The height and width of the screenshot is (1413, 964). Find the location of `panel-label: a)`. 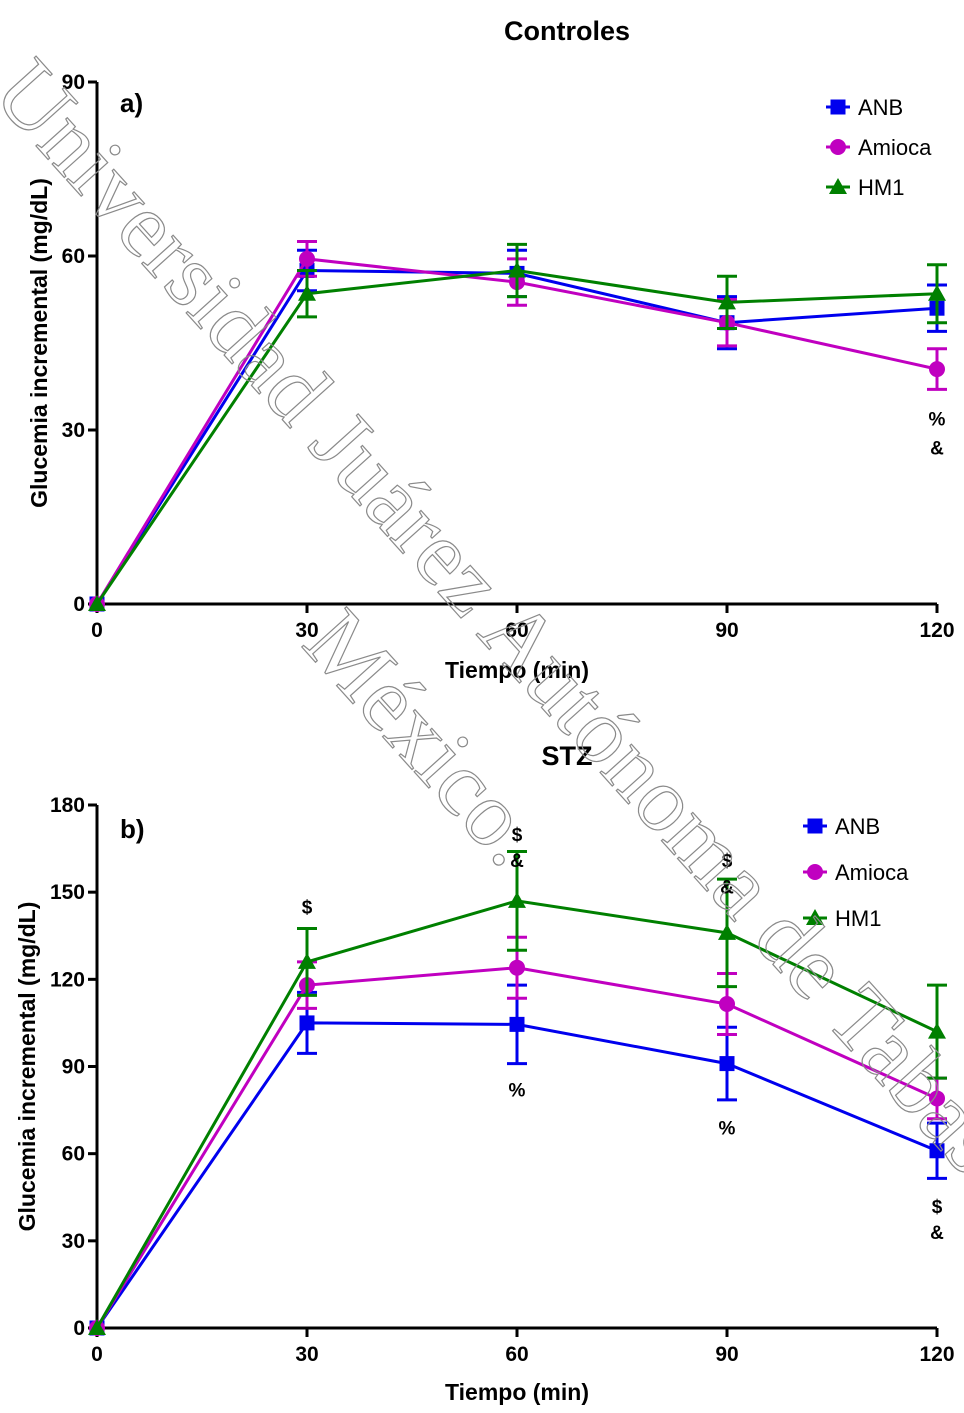

panel-label: a) is located at coordinates (131, 103).